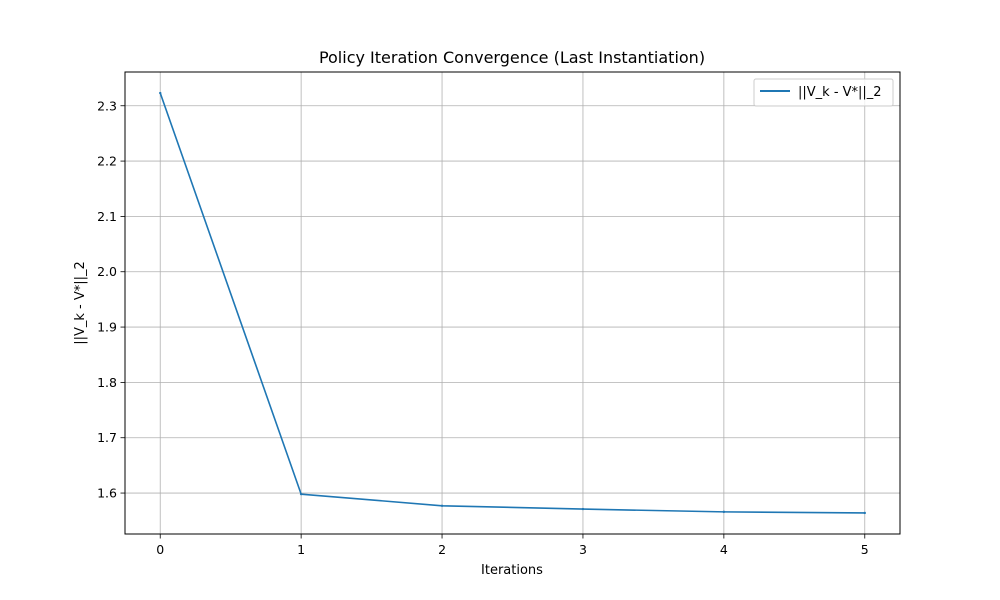 This screenshot has width=1000, height=600. Describe the element at coordinates (80, 303) in the screenshot. I see `y-axis-label: ||V_k - V*||_2` at that location.